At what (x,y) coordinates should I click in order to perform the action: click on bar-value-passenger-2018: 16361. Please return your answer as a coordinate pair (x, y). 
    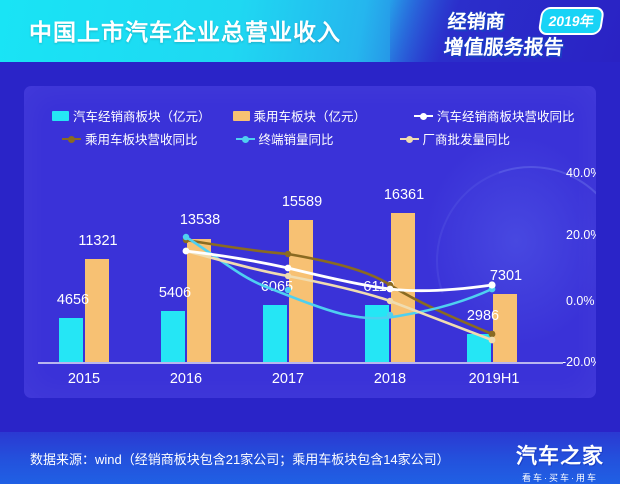
    Looking at the image, I should click on (404, 195).